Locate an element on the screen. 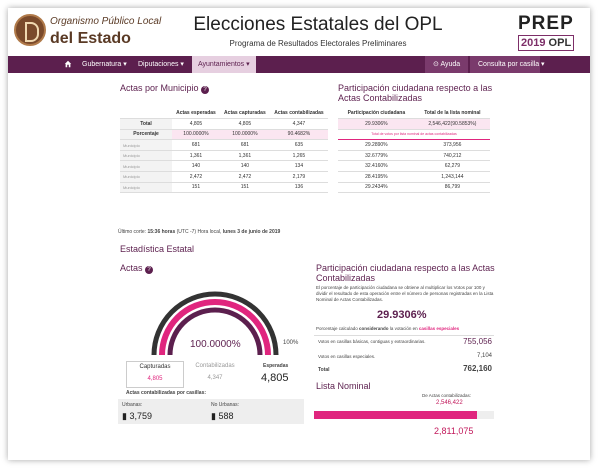 The image size is (600, 471). total-row: Total 4,805 4,805 4,347 is located at coordinates (224, 124).